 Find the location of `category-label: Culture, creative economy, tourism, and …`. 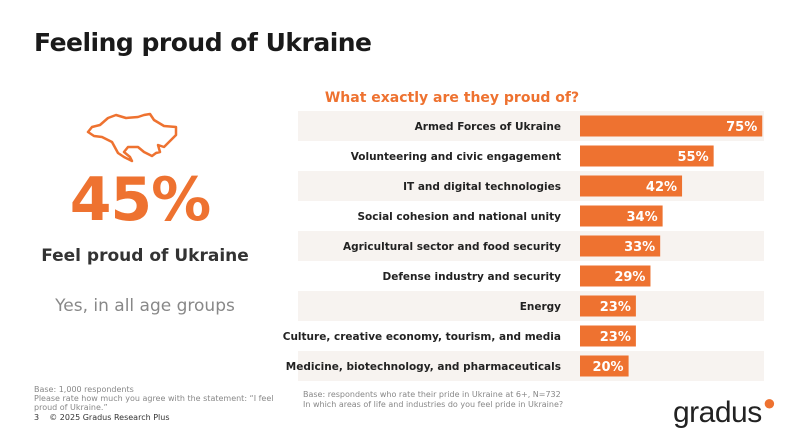

category-label: Culture, creative economy, tourism, and … is located at coordinates (422, 337).